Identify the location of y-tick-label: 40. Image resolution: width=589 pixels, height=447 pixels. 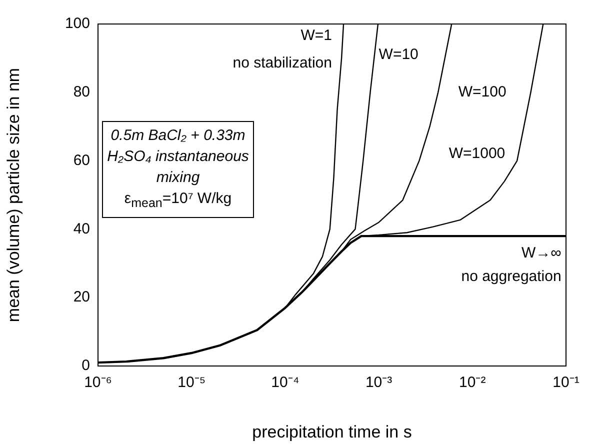
(81, 229).